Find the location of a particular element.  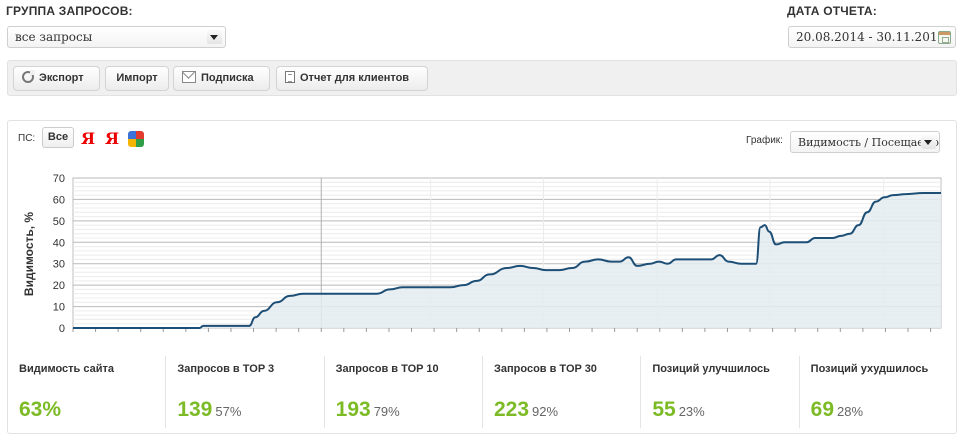

client-report-button: Отчет для клиентов is located at coordinates (352, 78).